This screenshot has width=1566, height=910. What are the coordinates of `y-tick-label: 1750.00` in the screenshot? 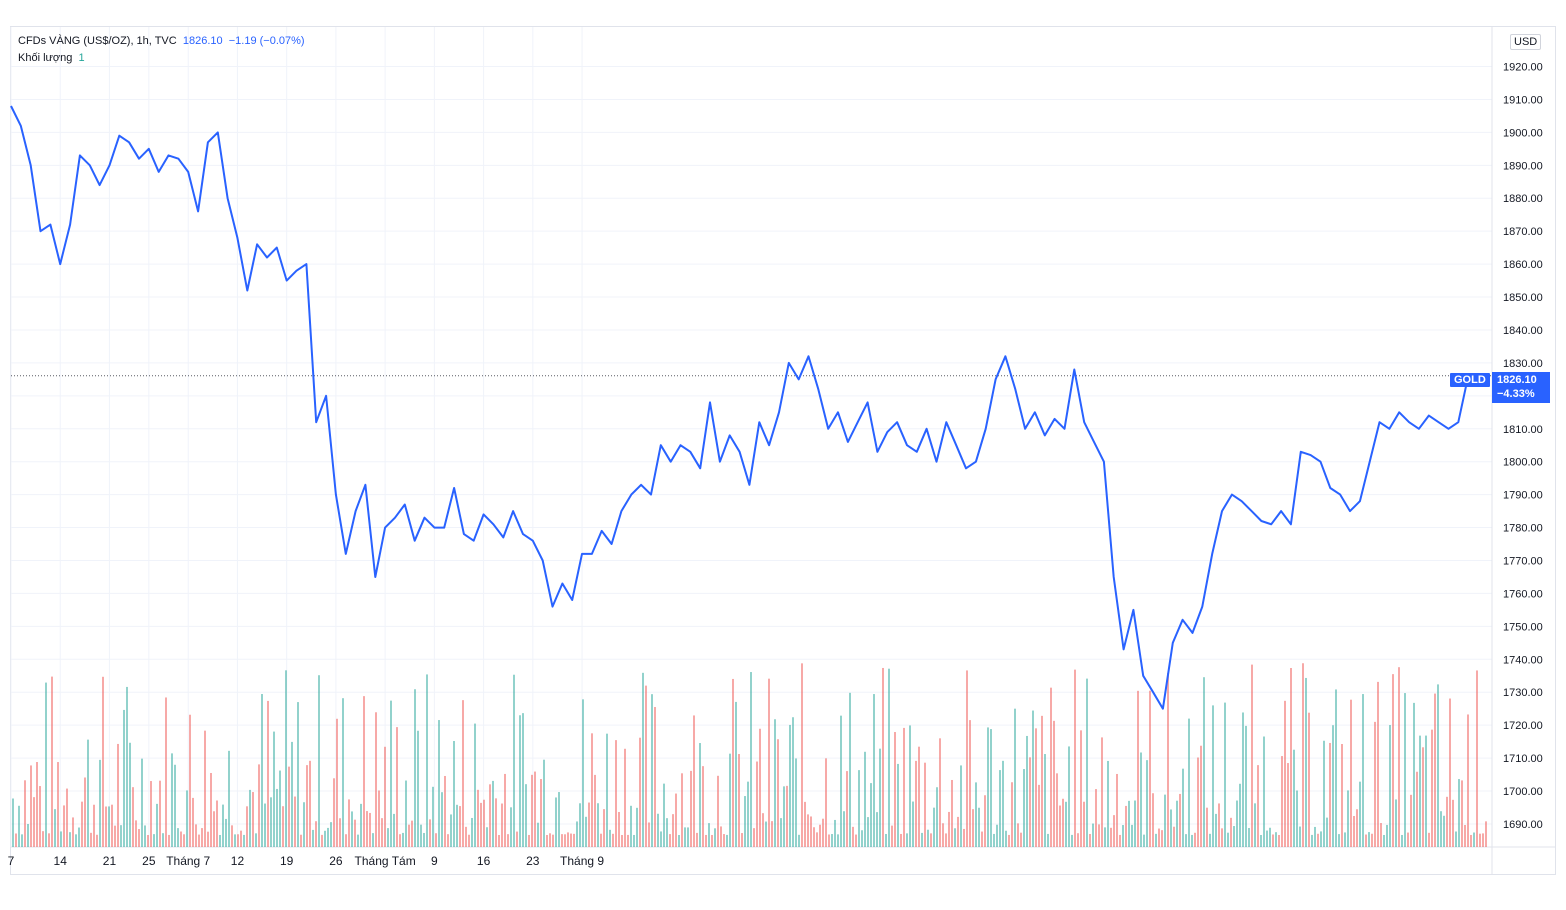 It's located at (1523, 627).